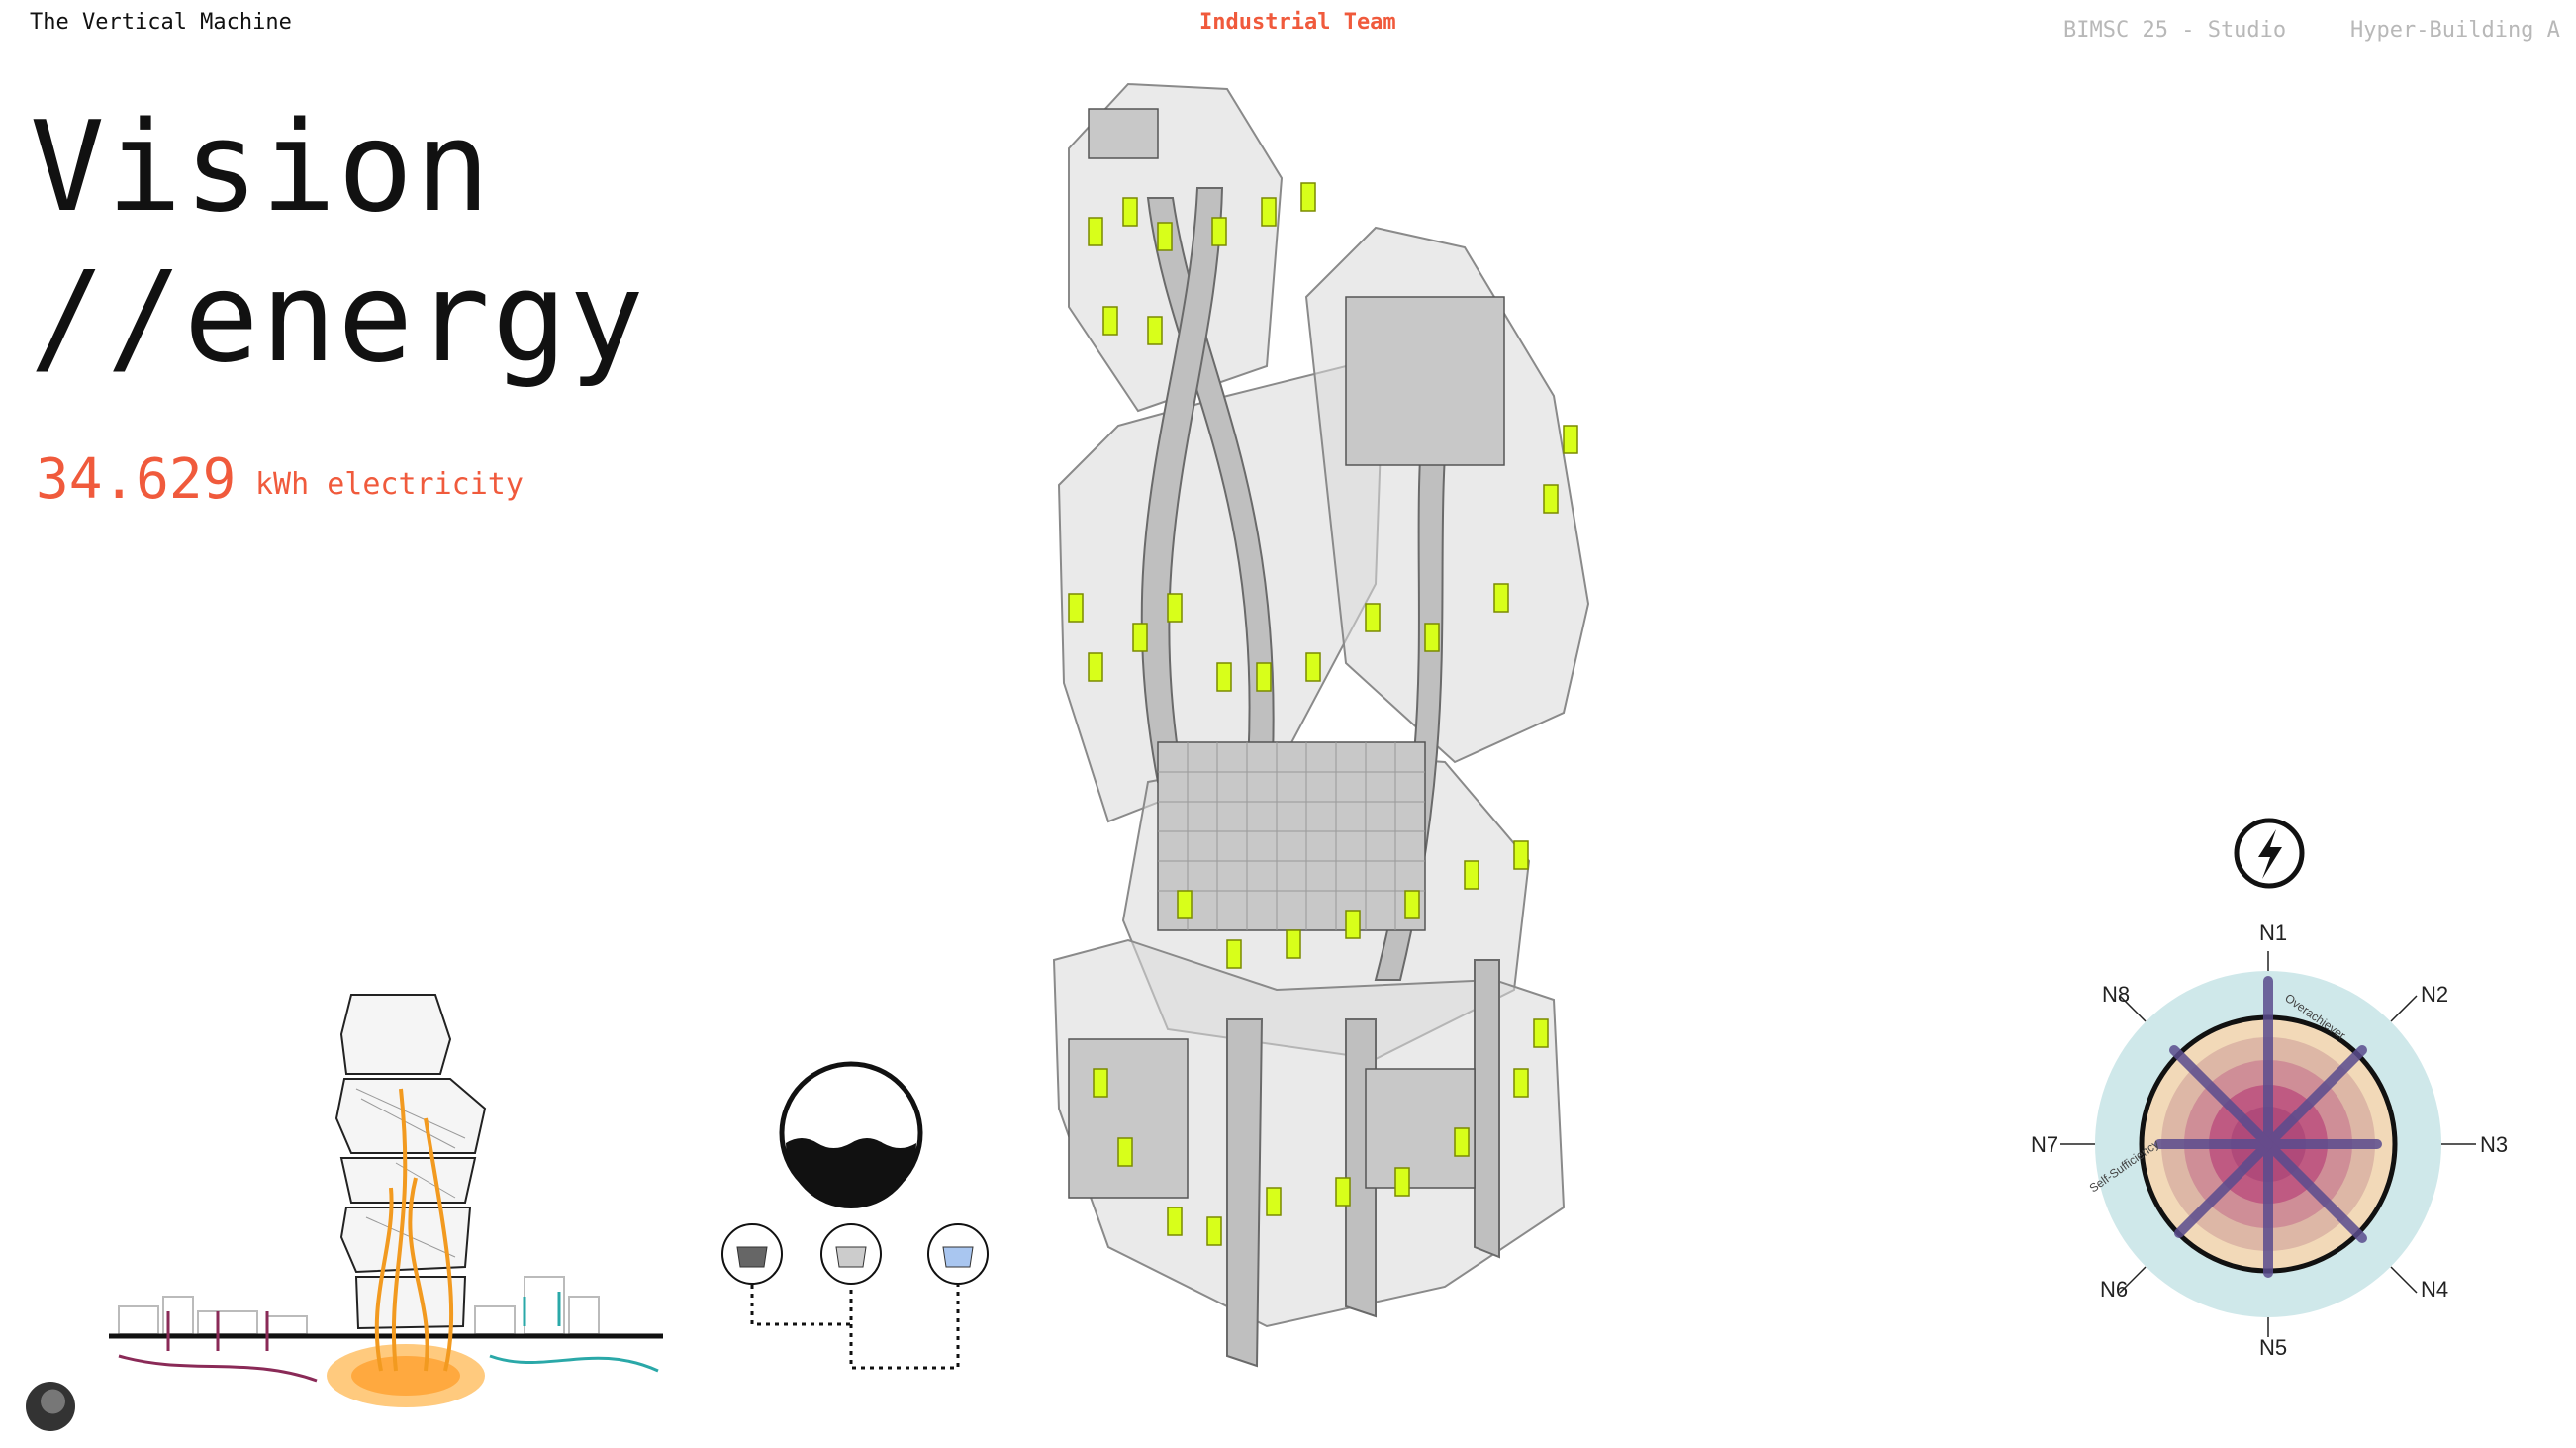 This screenshot has width=2576, height=1448. I want to click on project-label: Hyper-Building A, so click(2455, 31).